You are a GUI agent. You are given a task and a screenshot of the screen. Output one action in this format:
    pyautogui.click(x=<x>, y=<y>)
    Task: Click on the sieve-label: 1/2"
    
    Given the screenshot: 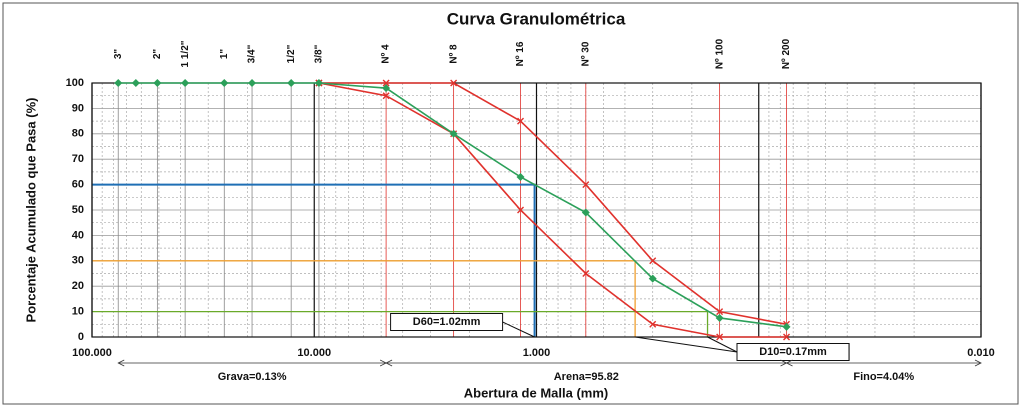 What is the action you would take?
    pyautogui.click(x=291, y=53)
    